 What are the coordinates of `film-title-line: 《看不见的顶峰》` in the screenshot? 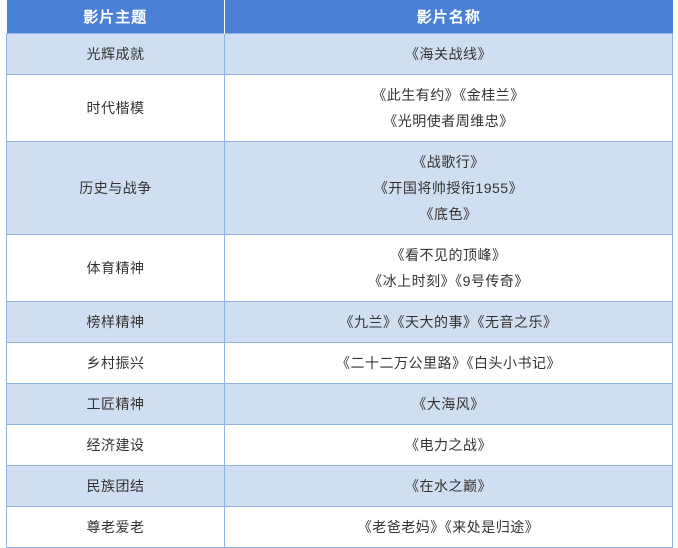 It's located at (448, 255).